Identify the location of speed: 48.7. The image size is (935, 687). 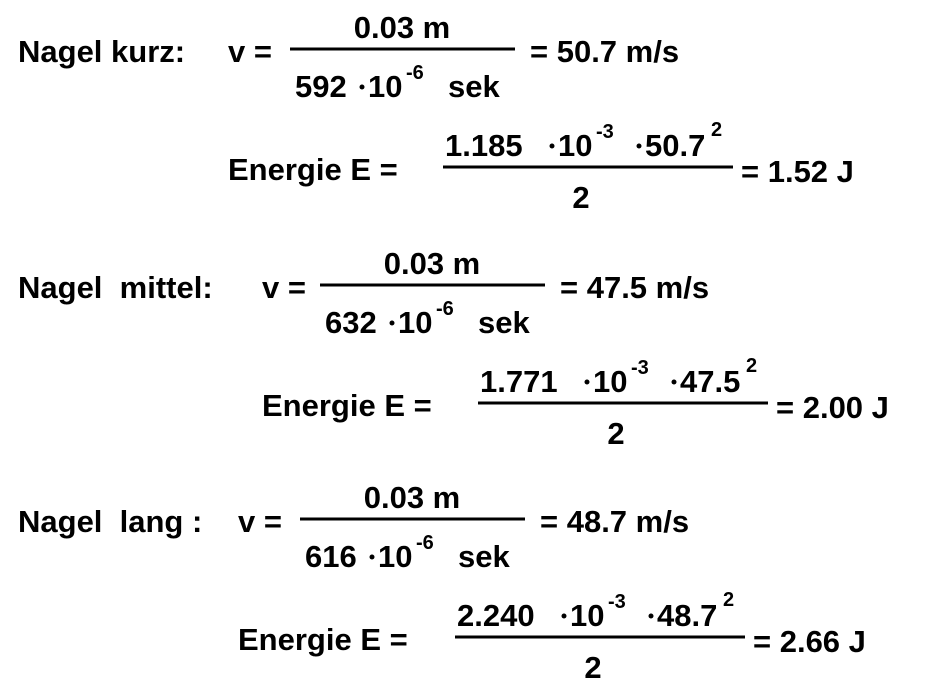
(687, 615).